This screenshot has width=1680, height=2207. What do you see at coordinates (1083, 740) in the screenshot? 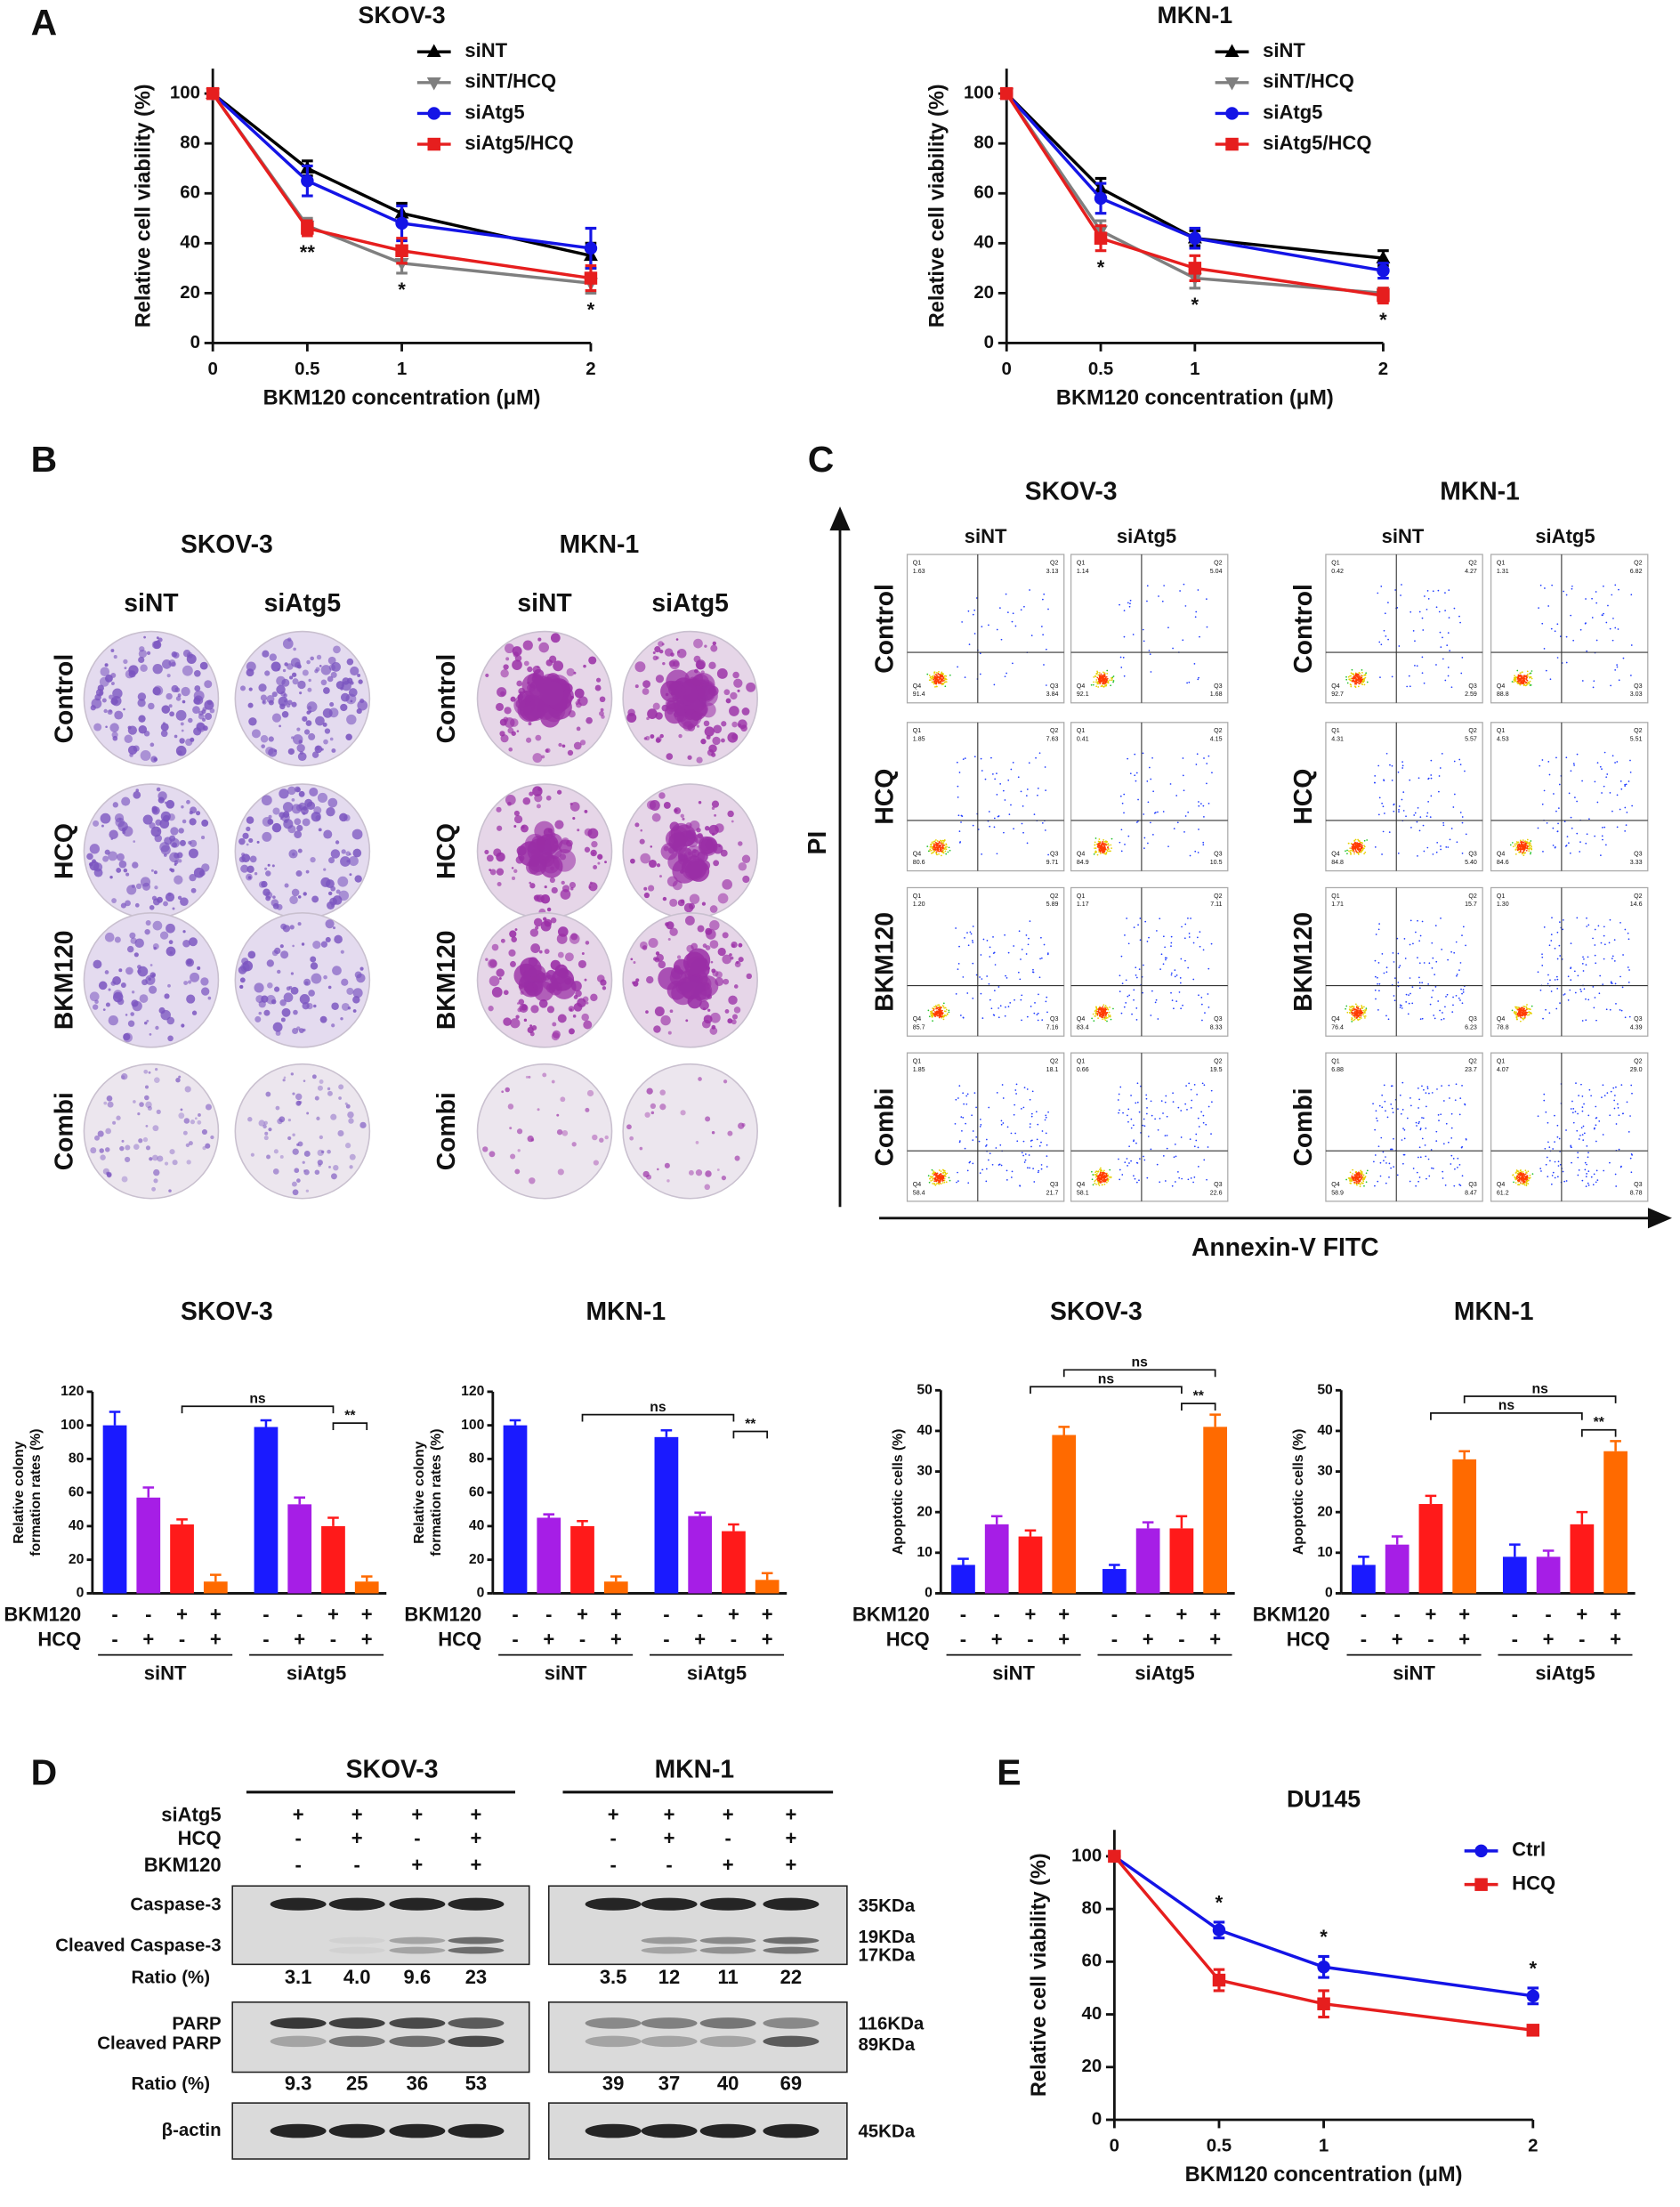
I see `quadrant-value: 0.41` at bounding box center [1083, 740].